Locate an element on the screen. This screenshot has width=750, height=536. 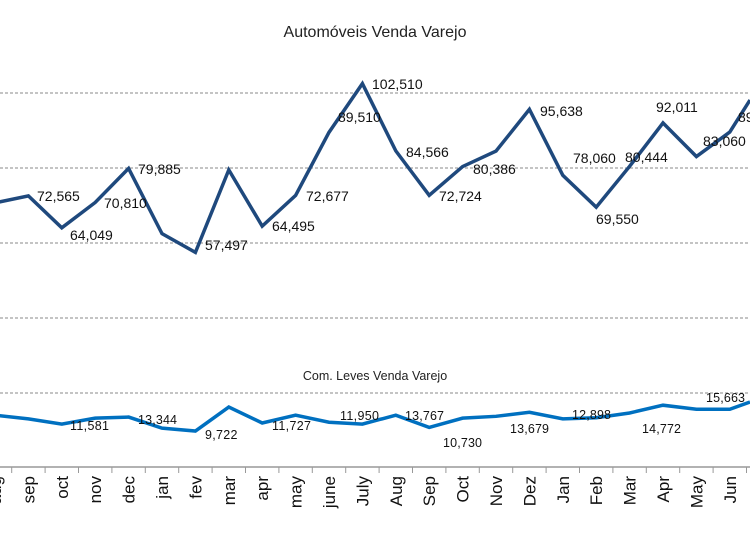
chart-title-automoveis: Automóveis Venda Varejo is located at coordinates (375, 32).